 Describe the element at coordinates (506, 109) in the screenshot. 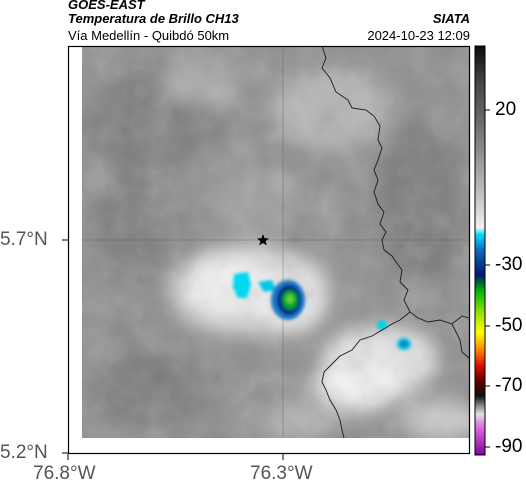

I see `colorbar-label: 20` at that location.